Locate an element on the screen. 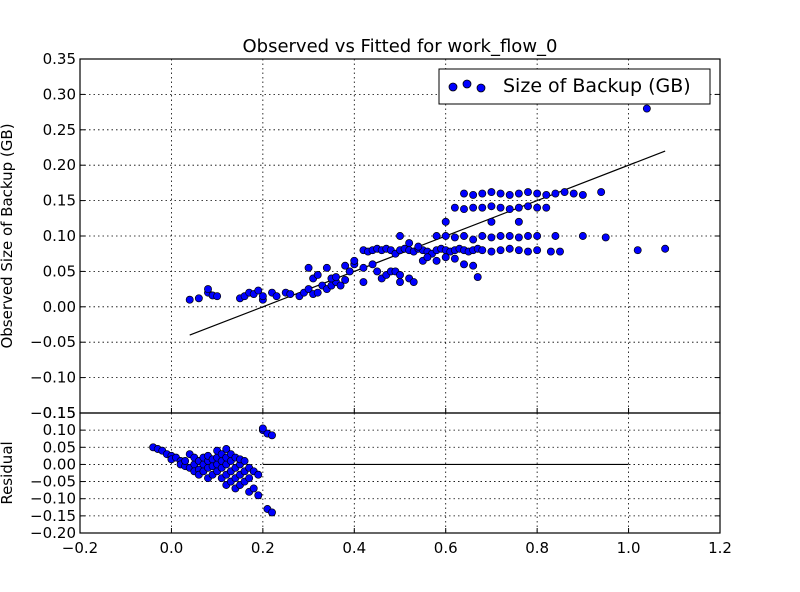 The width and height of the screenshot is (800, 592). y-tick-label: −0.05 is located at coordinates (53, 342).